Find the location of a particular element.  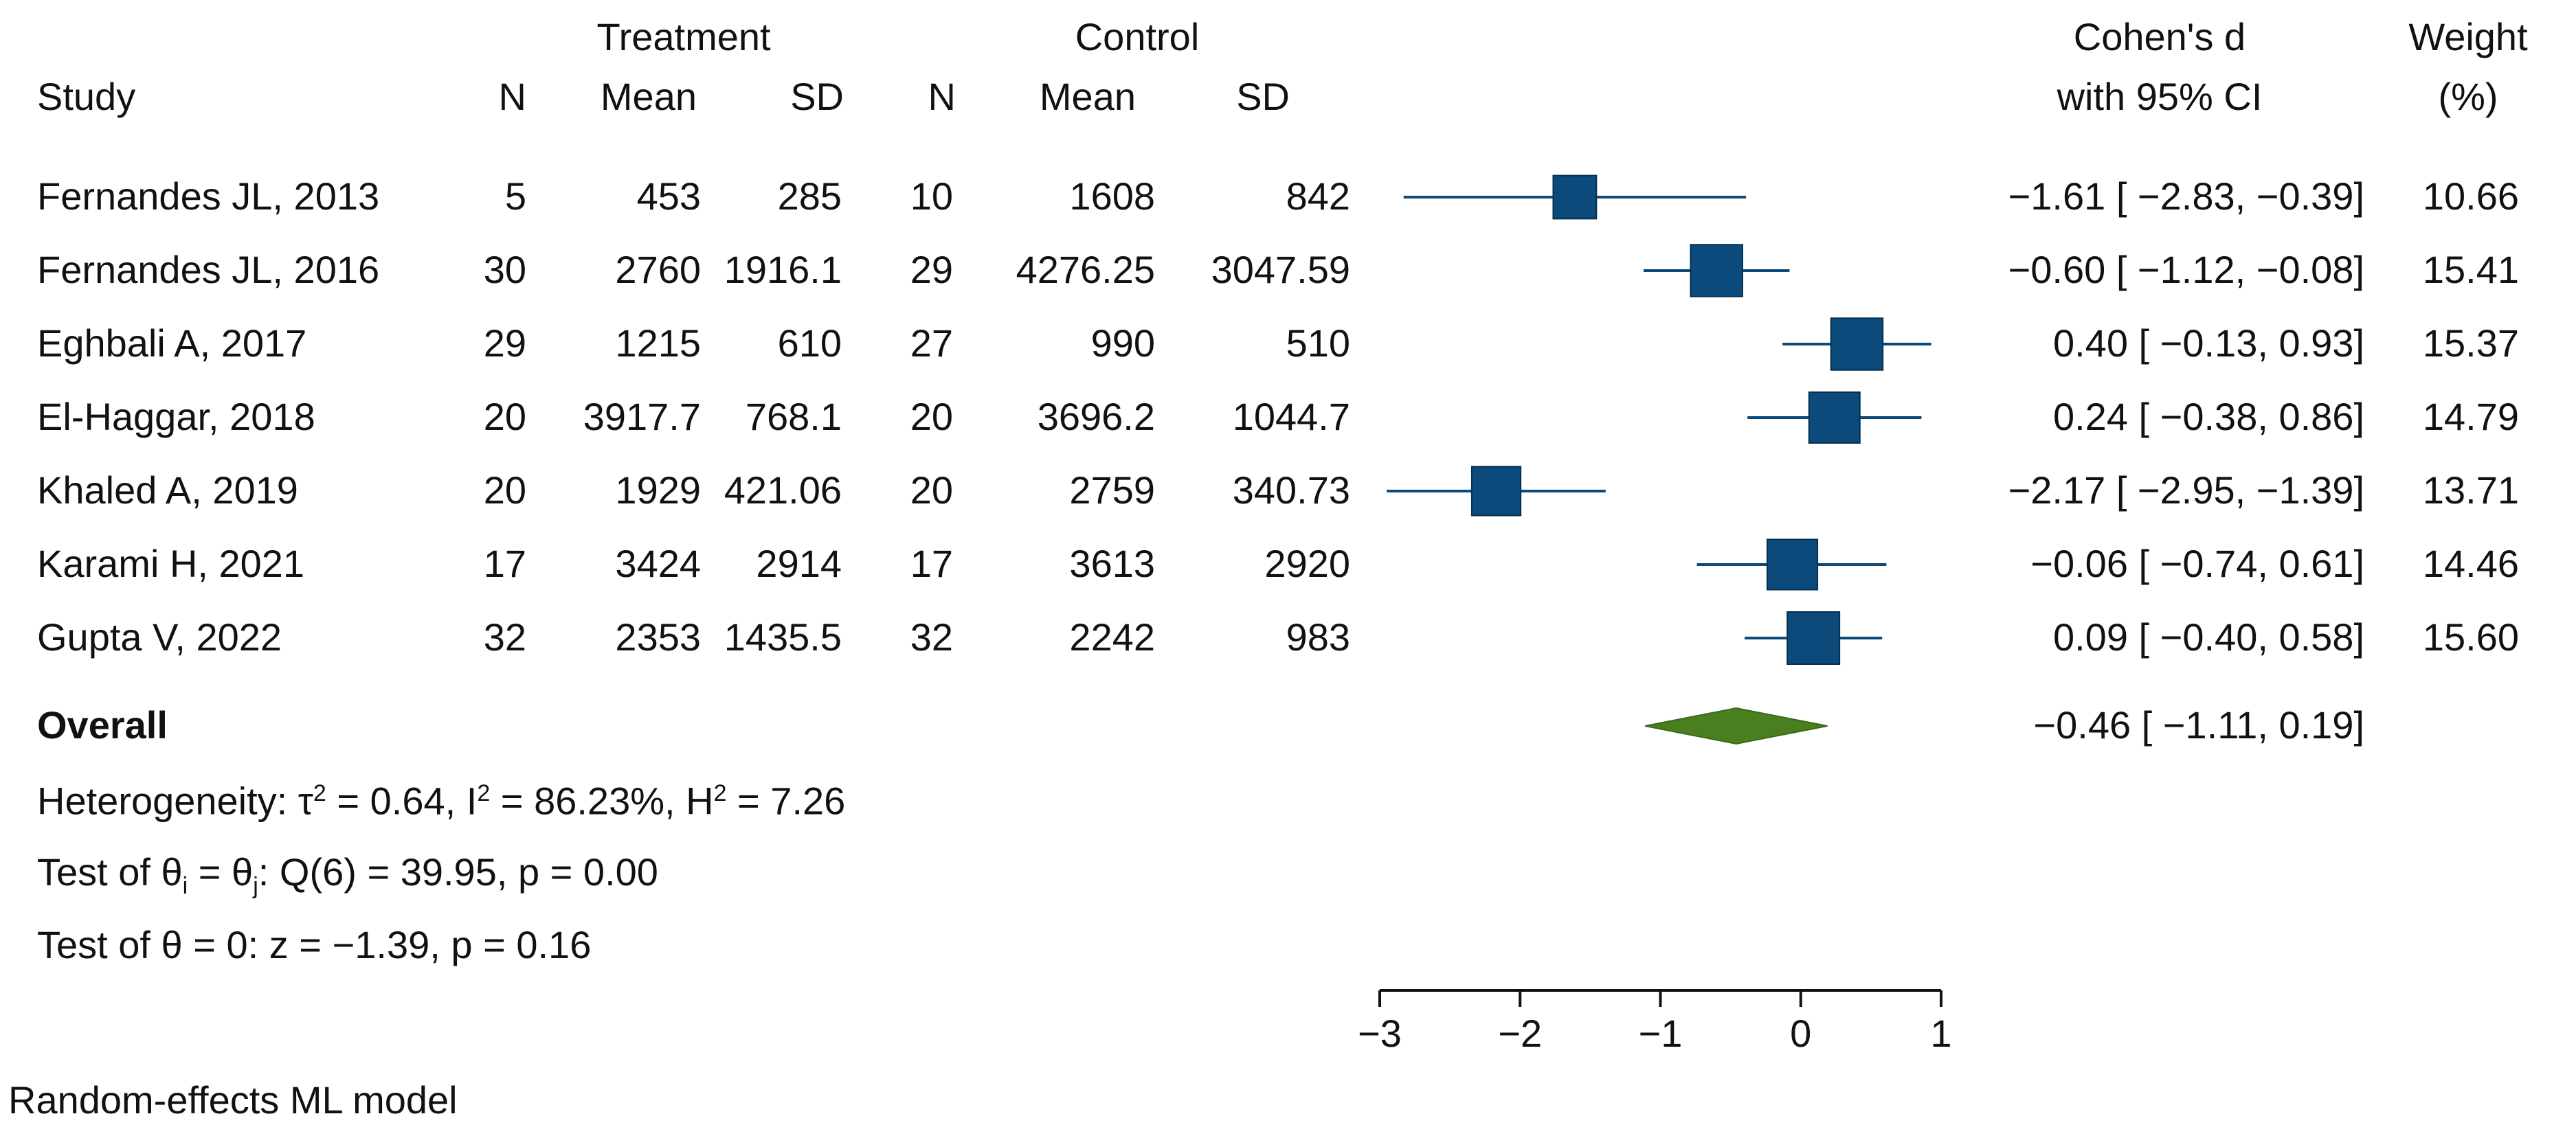

x-tick-label: 0 is located at coordinates (1801, 1033).